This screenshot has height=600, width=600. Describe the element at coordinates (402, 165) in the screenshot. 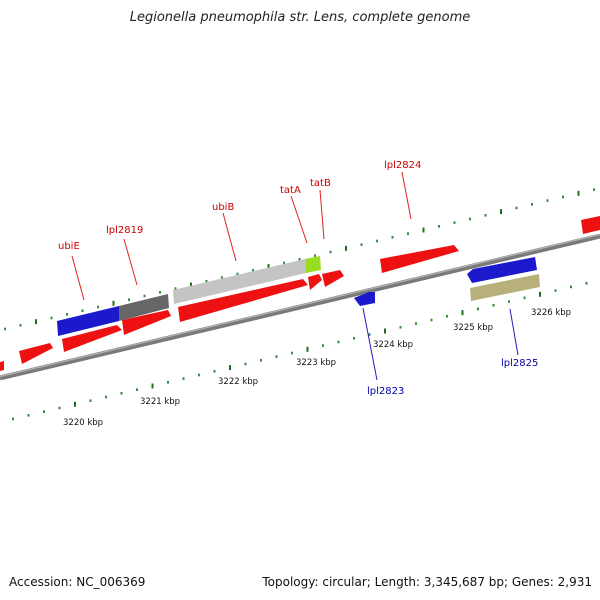

I see `gene-label-lpl2824: lpl2824` at that location.